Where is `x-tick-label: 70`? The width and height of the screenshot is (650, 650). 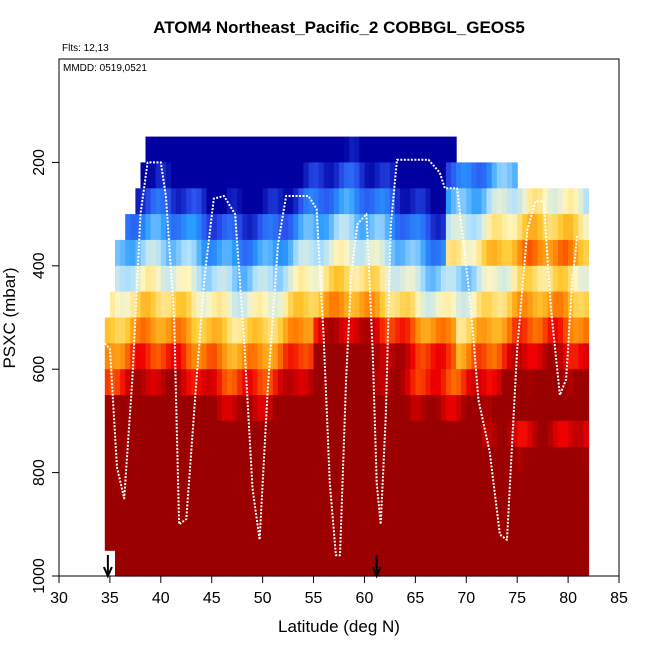
x-tick-label: 70 is located at coordinates (466, 598).